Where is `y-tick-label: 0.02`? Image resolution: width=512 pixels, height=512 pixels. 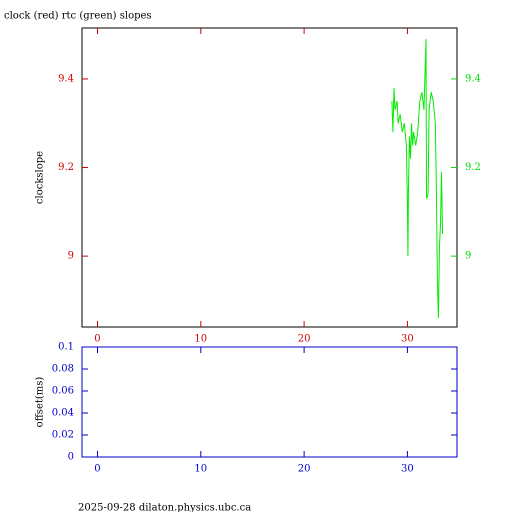
y-tick-label: 0.02 is located at coordinates (63, 435).